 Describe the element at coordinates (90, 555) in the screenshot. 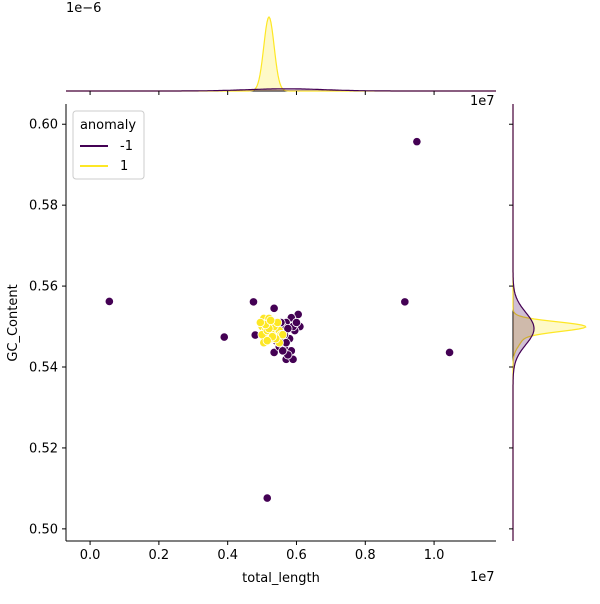

I see `x-tick-label-0: 0.0` at that location.